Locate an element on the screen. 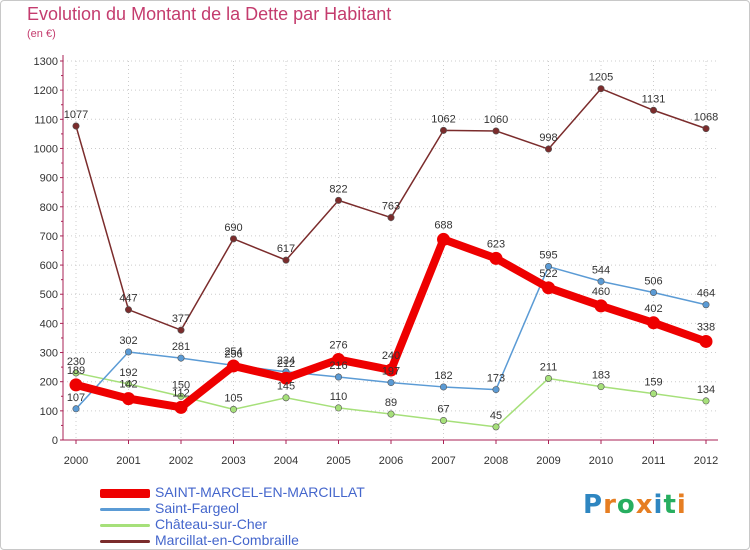 This screenshot has width=750, height=550. data-label: 447 is located at coordinates (128, 299).